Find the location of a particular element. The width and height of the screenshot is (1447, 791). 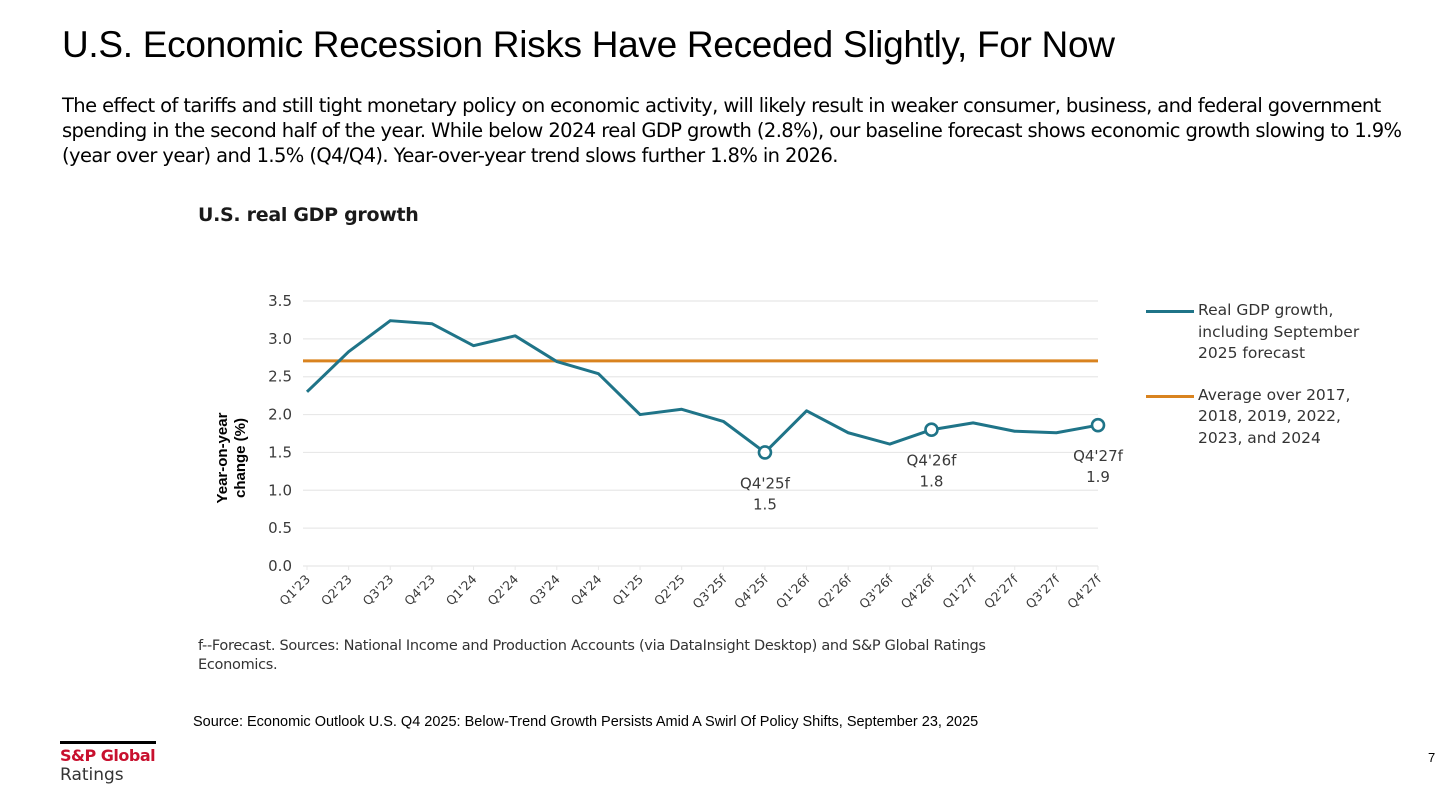

y-tick-label: 0.0 is located at coordinates (280, 566).